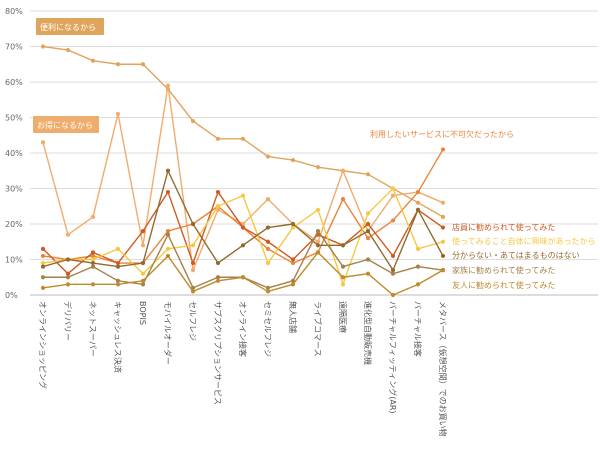 Image resolution: width=600 pixels, height=461 pixels. Describe the element at coordinates (142, 313) in the screenshot. I see `x-tick-label: BOPIS` at that location.